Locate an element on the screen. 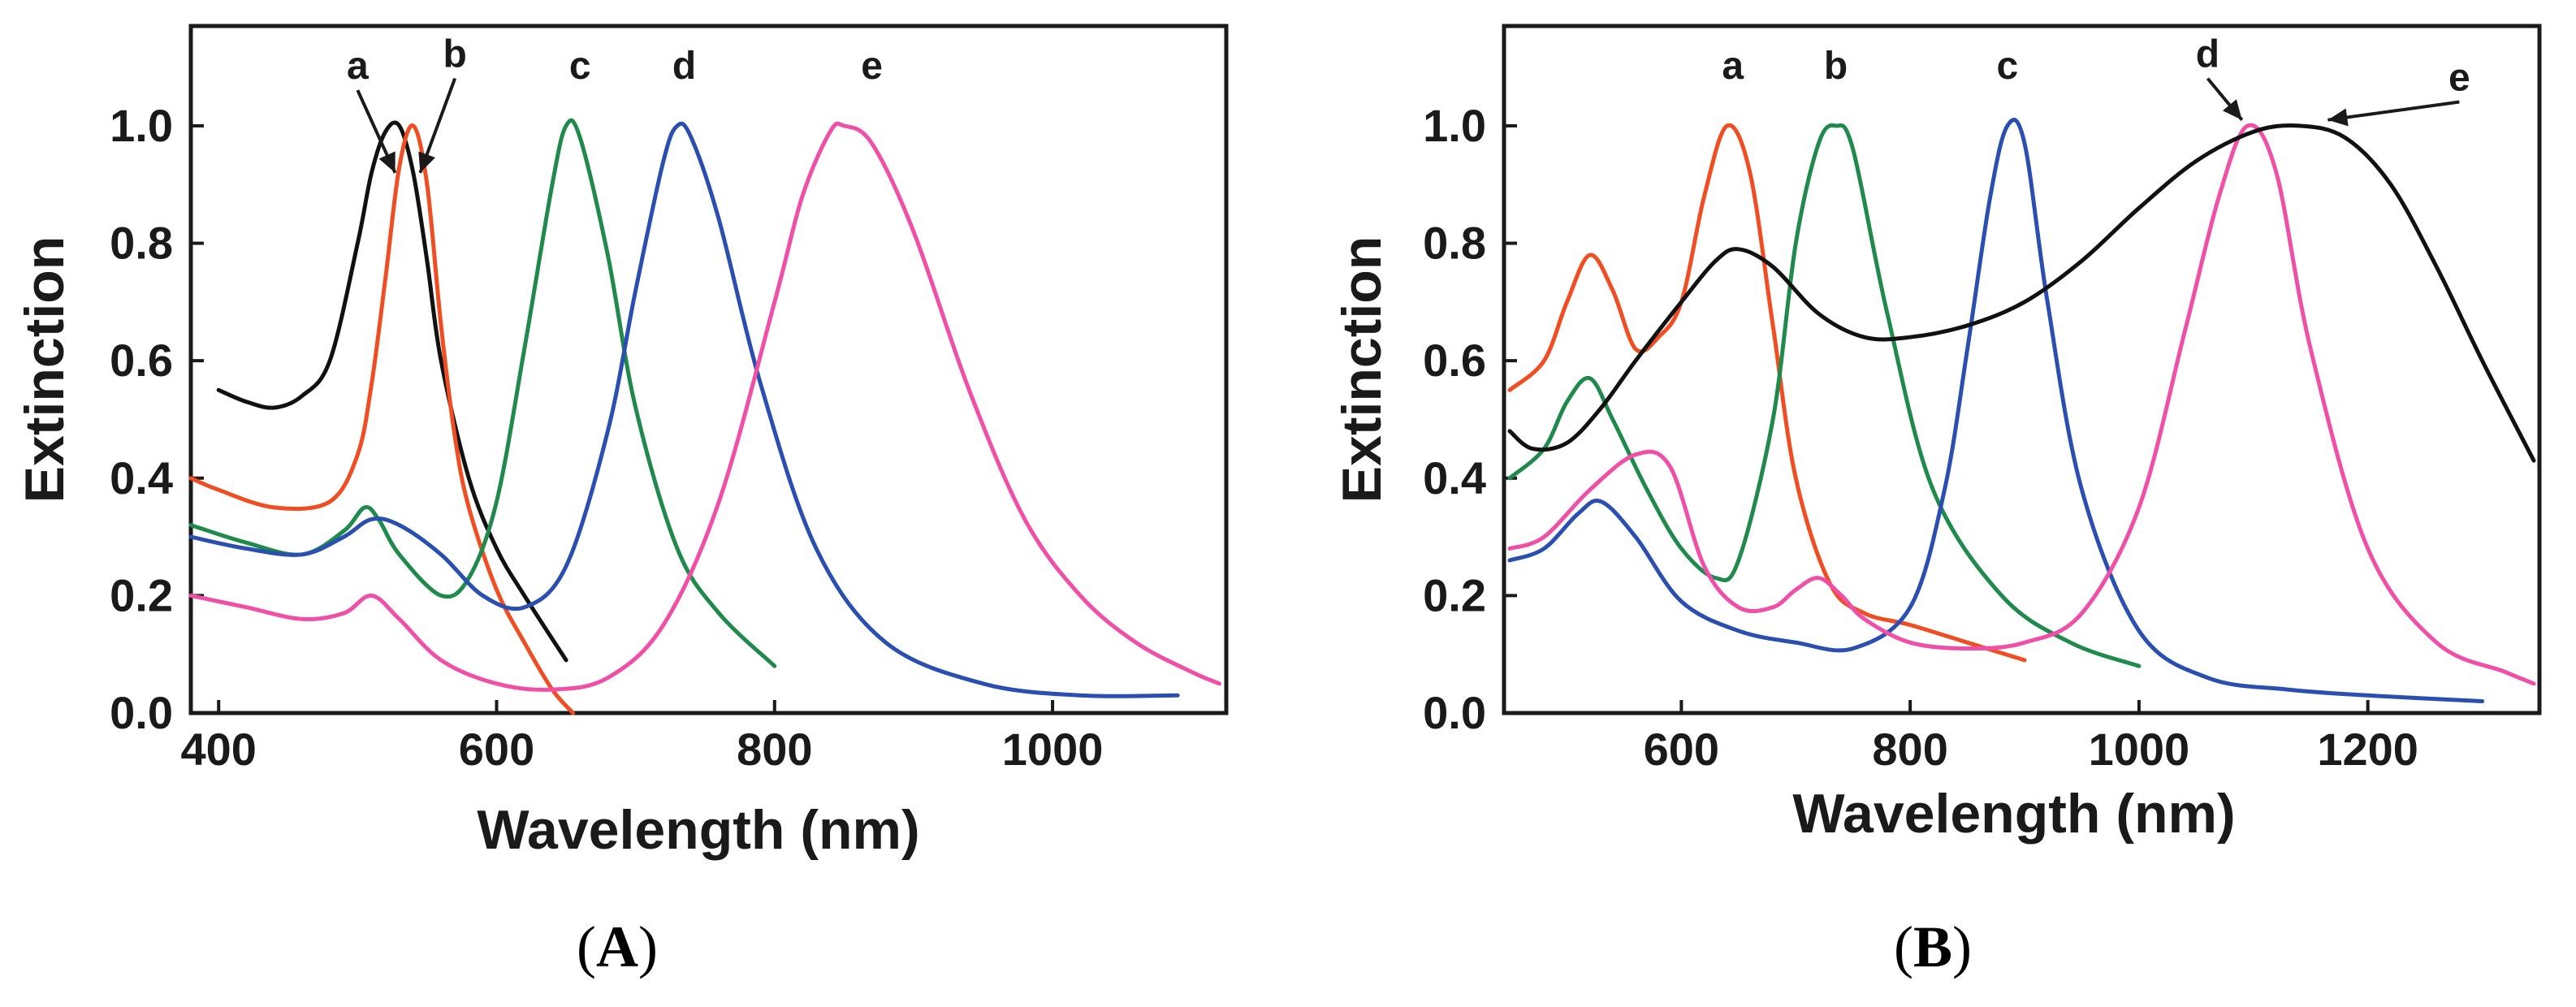 The width and height of the screenshot is (2576, 1007). panel-b-y-tick-label: 0.6 is located at coordinates (1455, 360).